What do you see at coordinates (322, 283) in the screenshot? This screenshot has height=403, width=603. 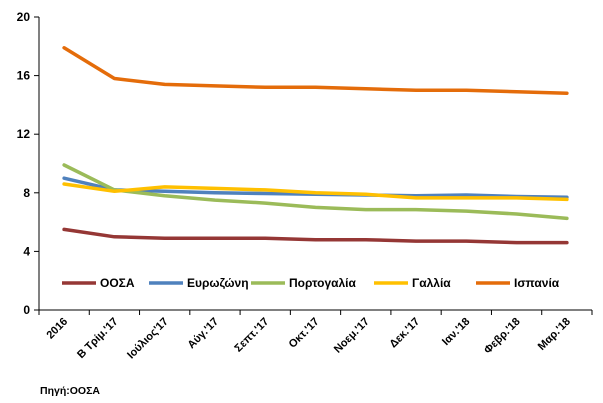 I see `legend-label: Πορτογαλία` at bounding box center [322, 283].